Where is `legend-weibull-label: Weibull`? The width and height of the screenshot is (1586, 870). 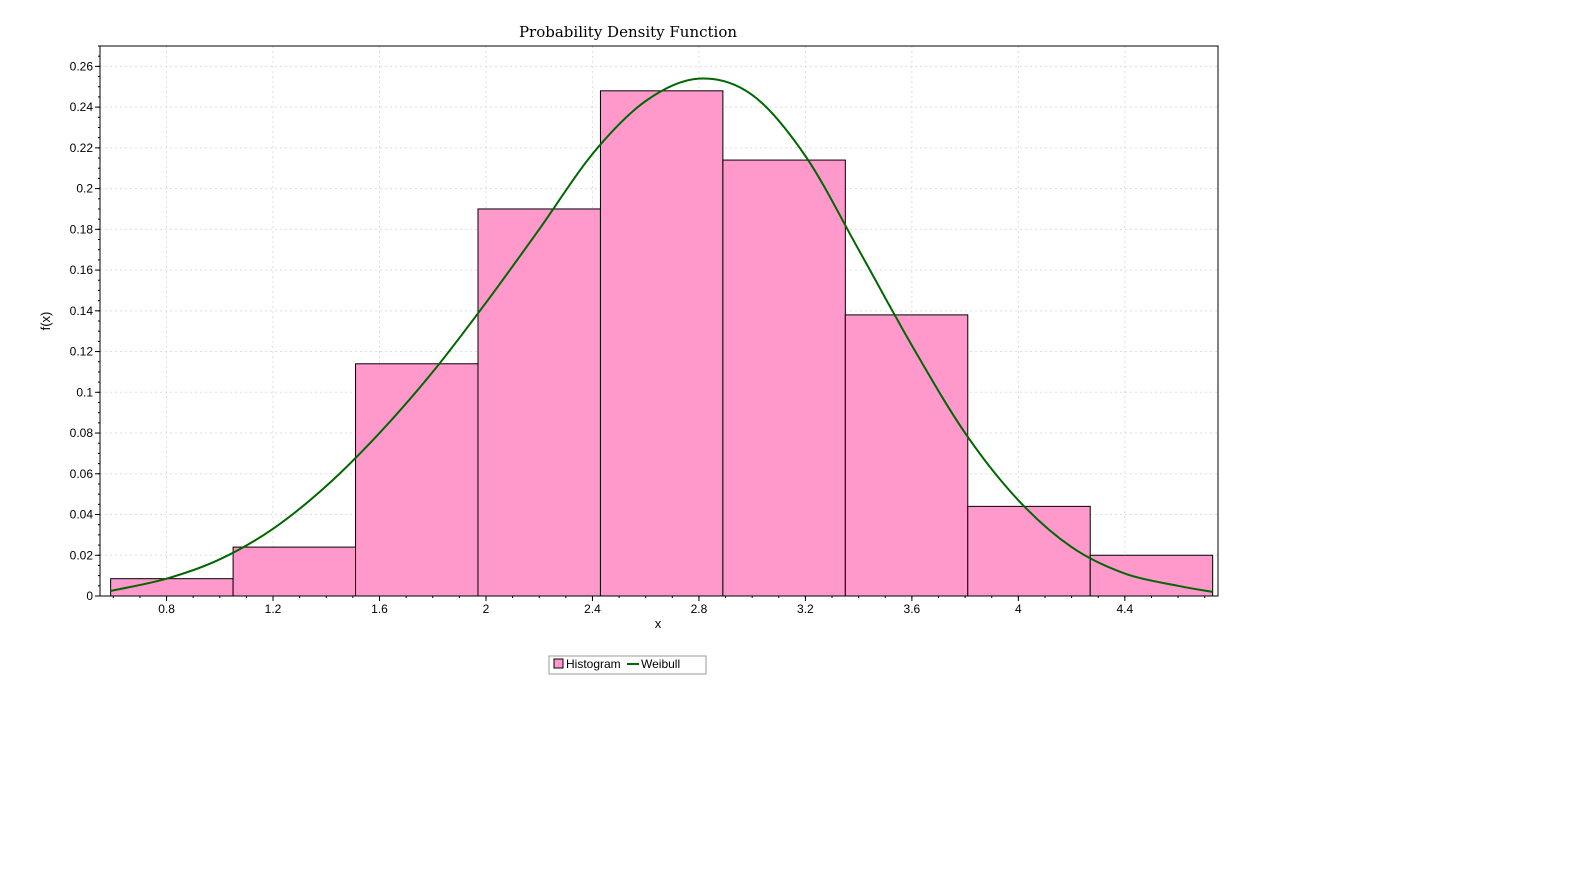 legend-weibull-label: Weibull is located at coordinates (660, 664).